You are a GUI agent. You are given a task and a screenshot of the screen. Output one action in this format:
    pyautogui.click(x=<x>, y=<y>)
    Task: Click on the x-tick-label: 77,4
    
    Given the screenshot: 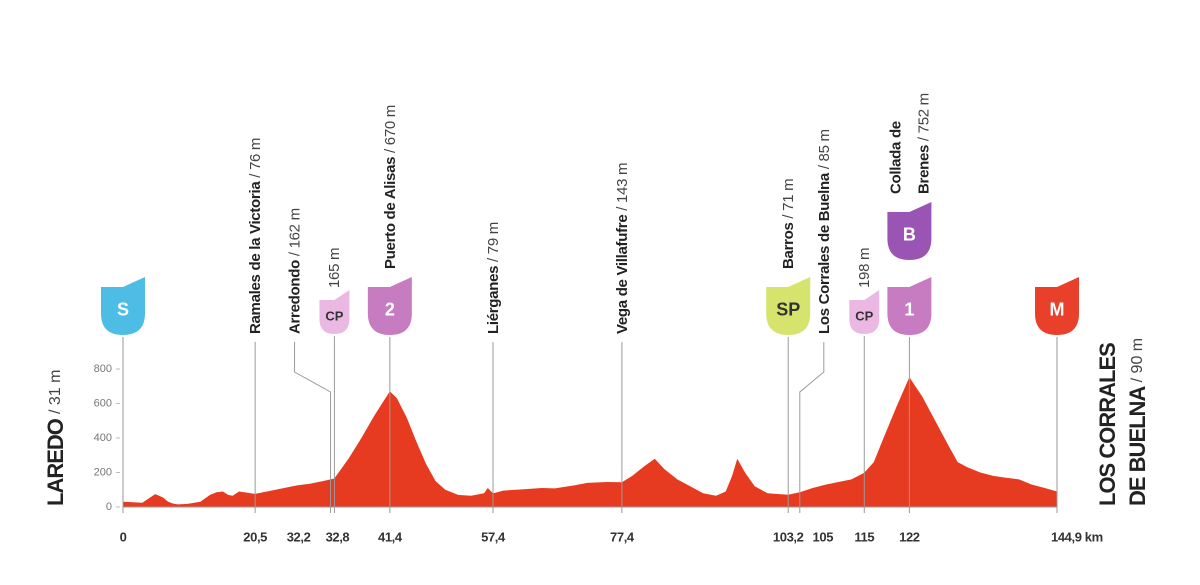 What is the action you would take?
    pyautogui.click(x=622, y=537)
    